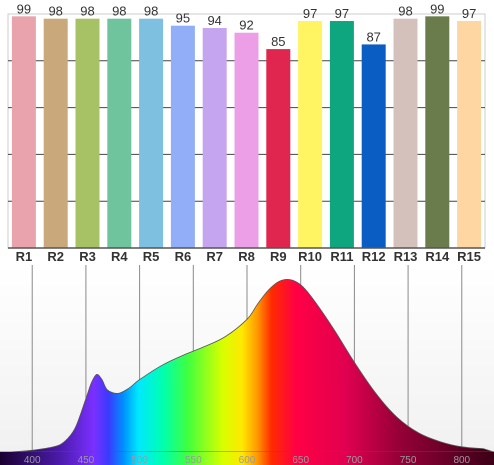  Describe the element at coordinates (437, 132) in the screenshot. I see `cri-bar-r14` at that location.